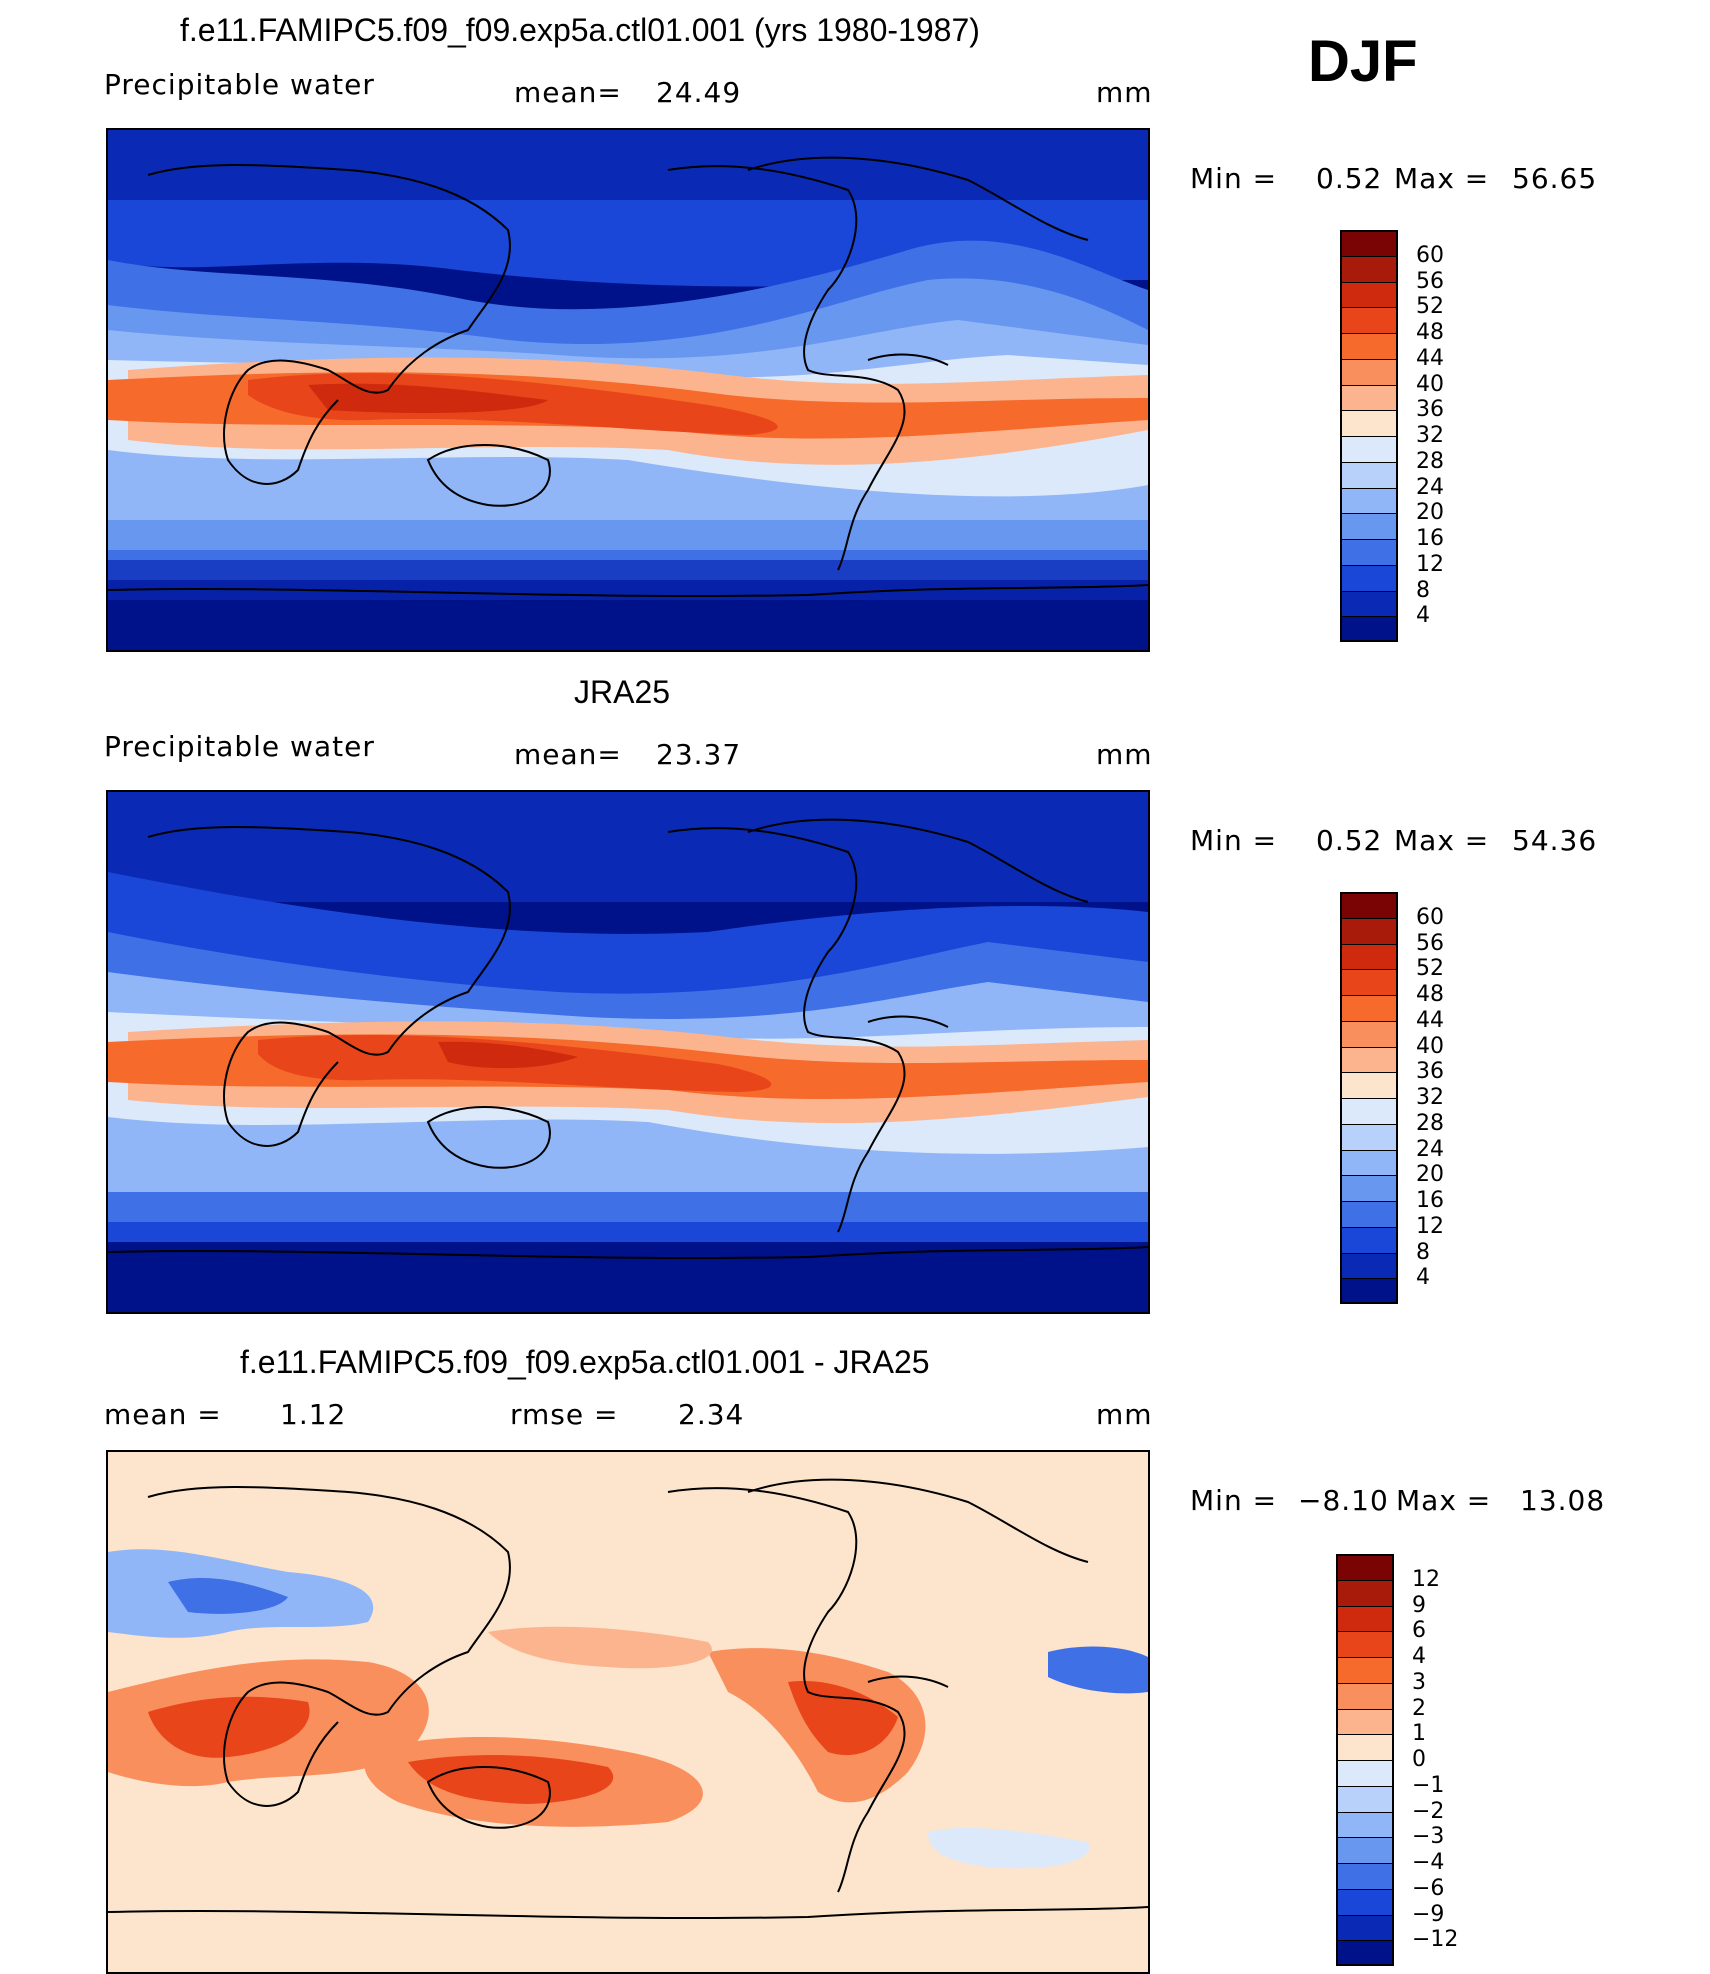  I want to click on panel2-max-value: 54.36, so click(1555, 840).